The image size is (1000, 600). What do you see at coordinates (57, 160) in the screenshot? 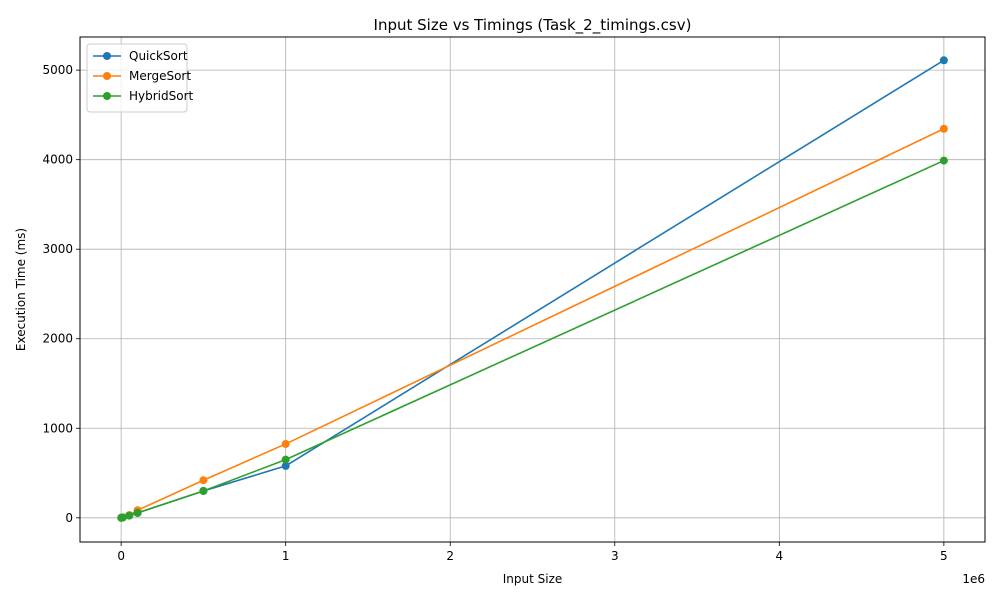
I see `y-tick-label: 4000` at bounding box center [57, 160].